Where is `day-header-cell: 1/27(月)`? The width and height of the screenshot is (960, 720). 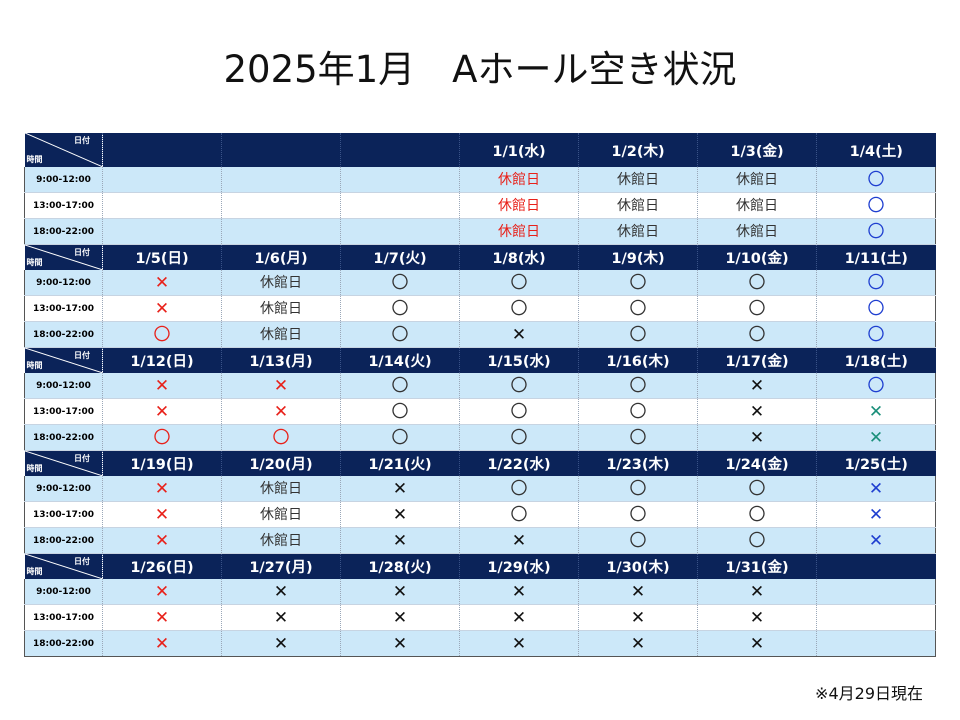
day-header-cell: 1/27(月) is located at coordinates (281, 566).